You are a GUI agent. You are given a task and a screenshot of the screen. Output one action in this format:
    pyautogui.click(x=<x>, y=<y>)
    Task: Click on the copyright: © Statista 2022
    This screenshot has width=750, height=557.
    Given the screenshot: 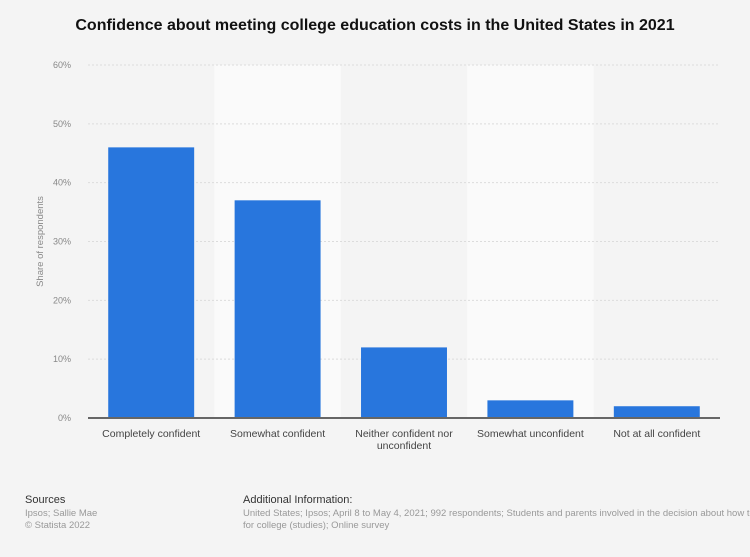 What is the action you would take?
    pyautogui.click(x=58, y=525)
    